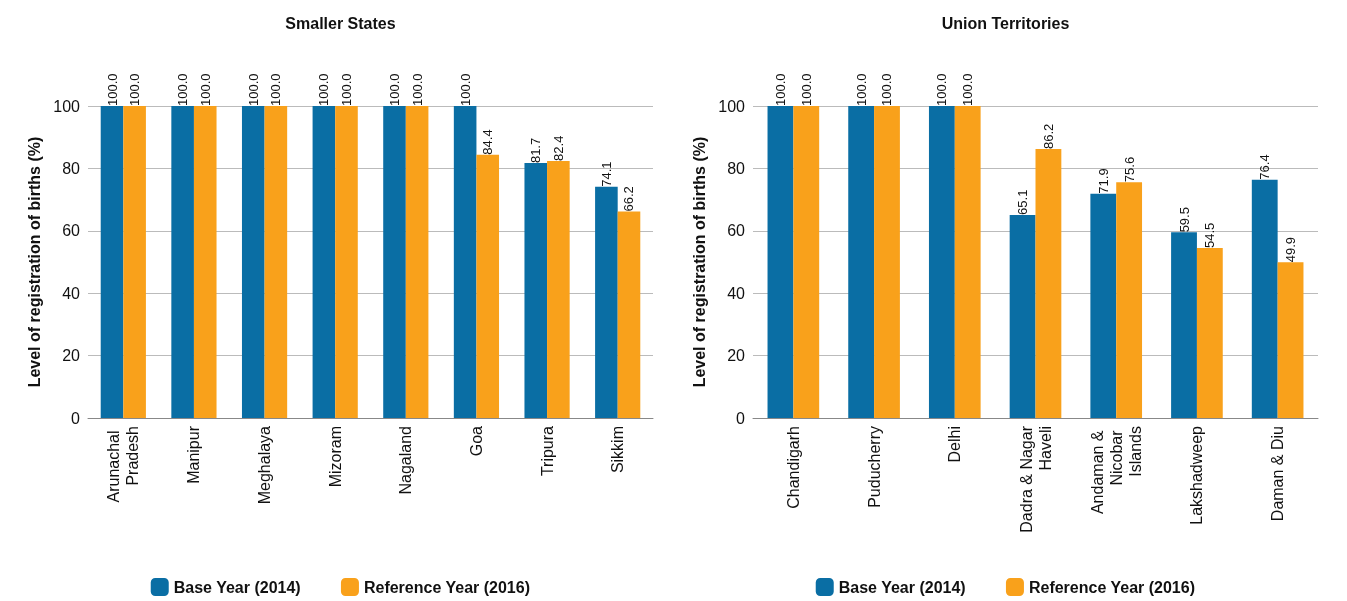  What do you see at coordinates (265, 465) in the screenshot?
I see `x-tick-label: Meghalaya` at bounding box center [265, 465].